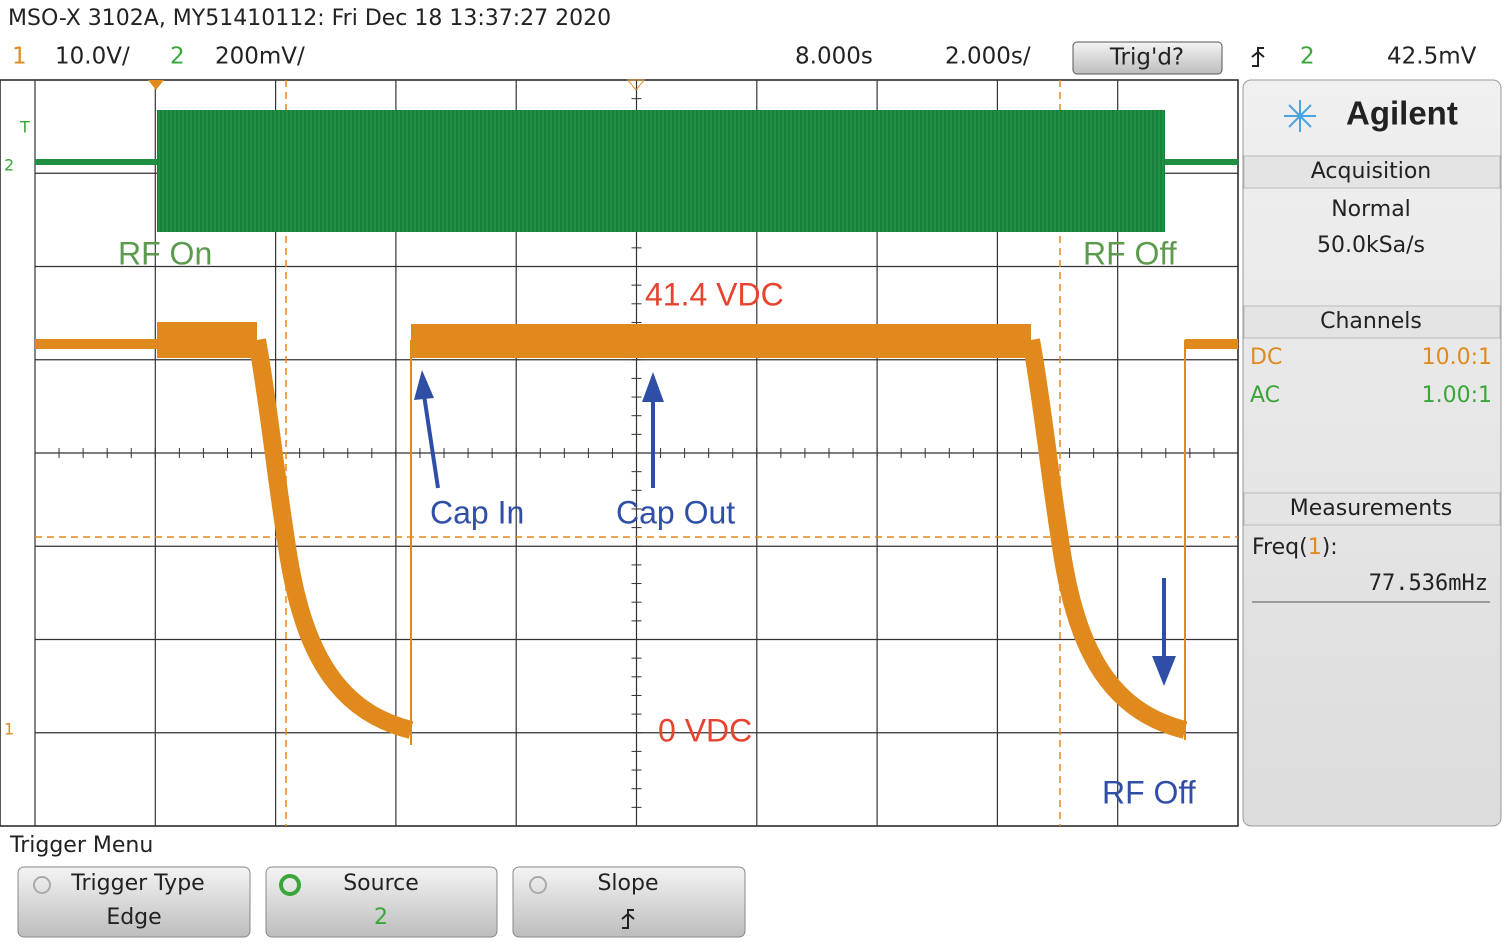 Image resolution: width=1508 pixels, height=947 pixels. What do you see at coordinates (260, 57) in the screenshot?
I see `ch2-scale: 200mV/` at bounding box center [260, 57].